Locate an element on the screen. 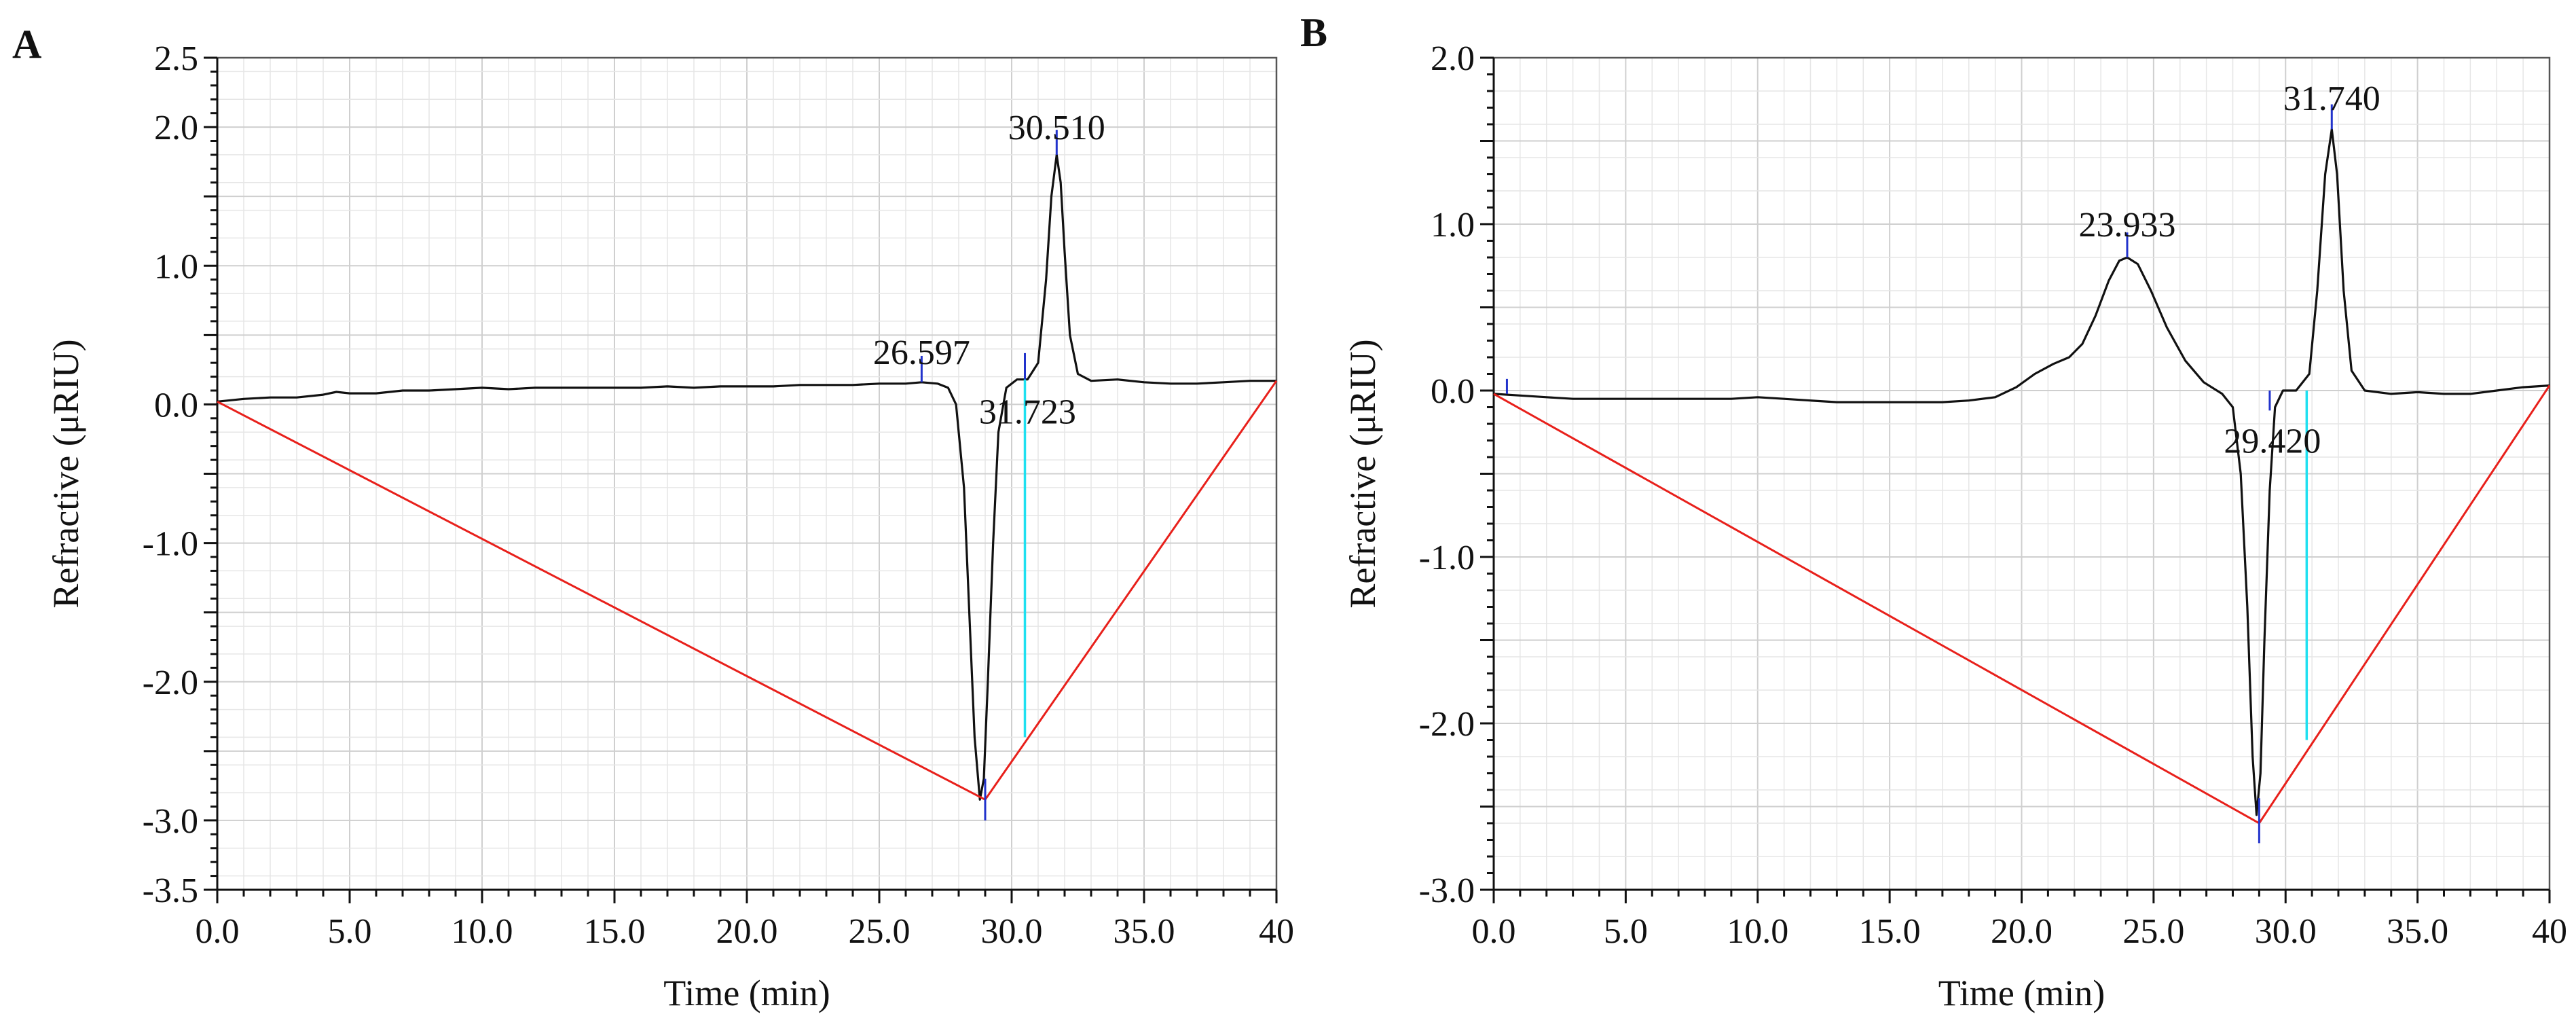 The image size is (2576, 1029). peak-label: 31.723 is located at coordinates (1027, 412).